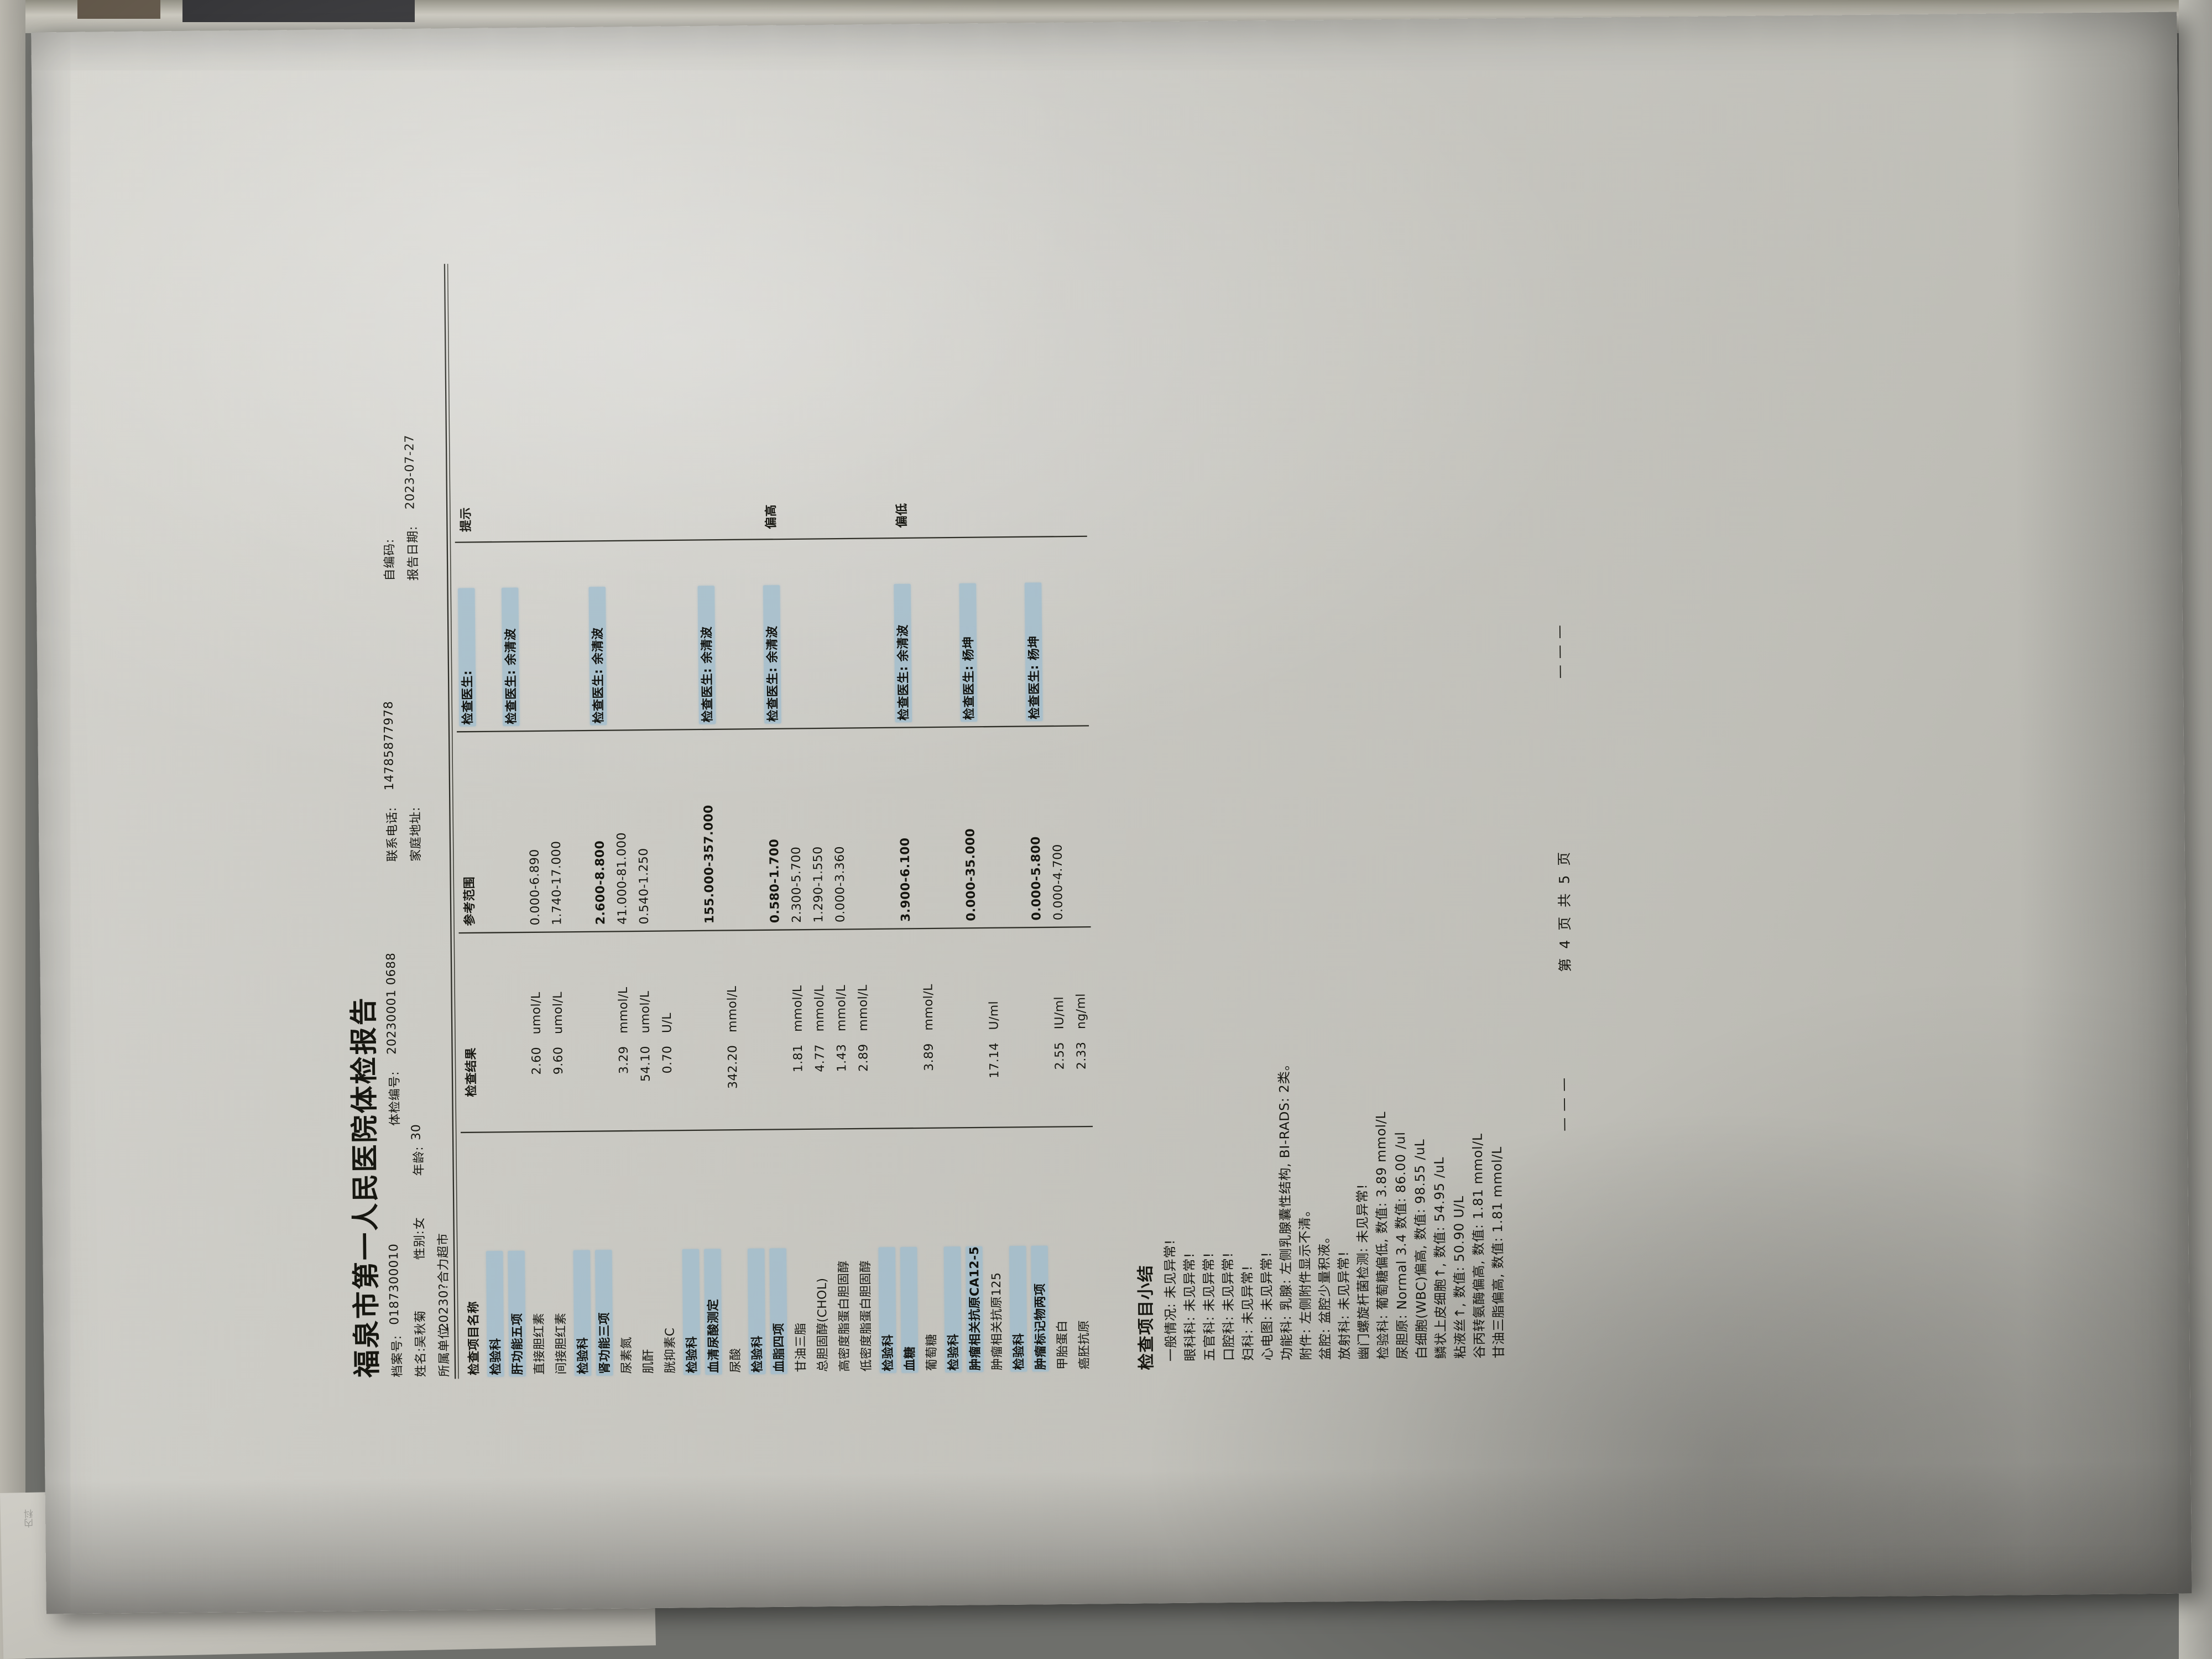 This screenshot has height=1659, width=2212. Describe the element at coordinates (539, 1344) in the screenshot. I see `cell-item-name: 直接胆红素` at that location.